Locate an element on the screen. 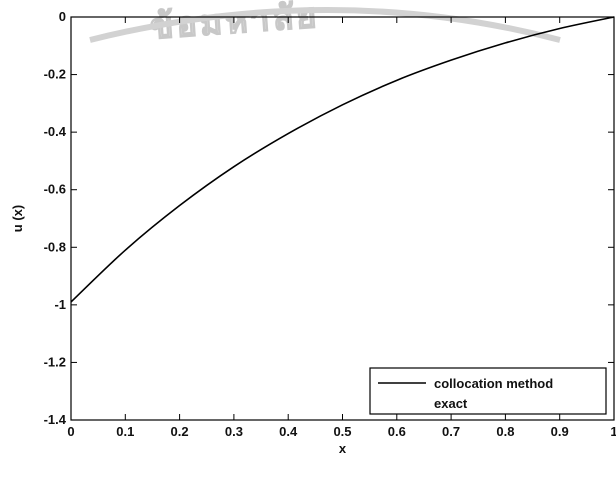 The height and width of the screenshot is (493, 616). x-tick-label: 0.1 is located at coordinates (125, 431).